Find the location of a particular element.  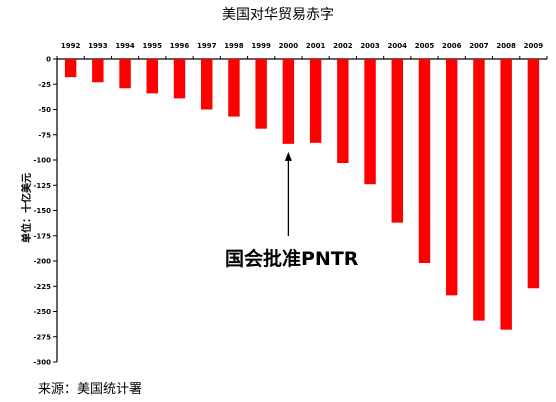

y-tick-label: -125 is located at coordinates (42, 186).